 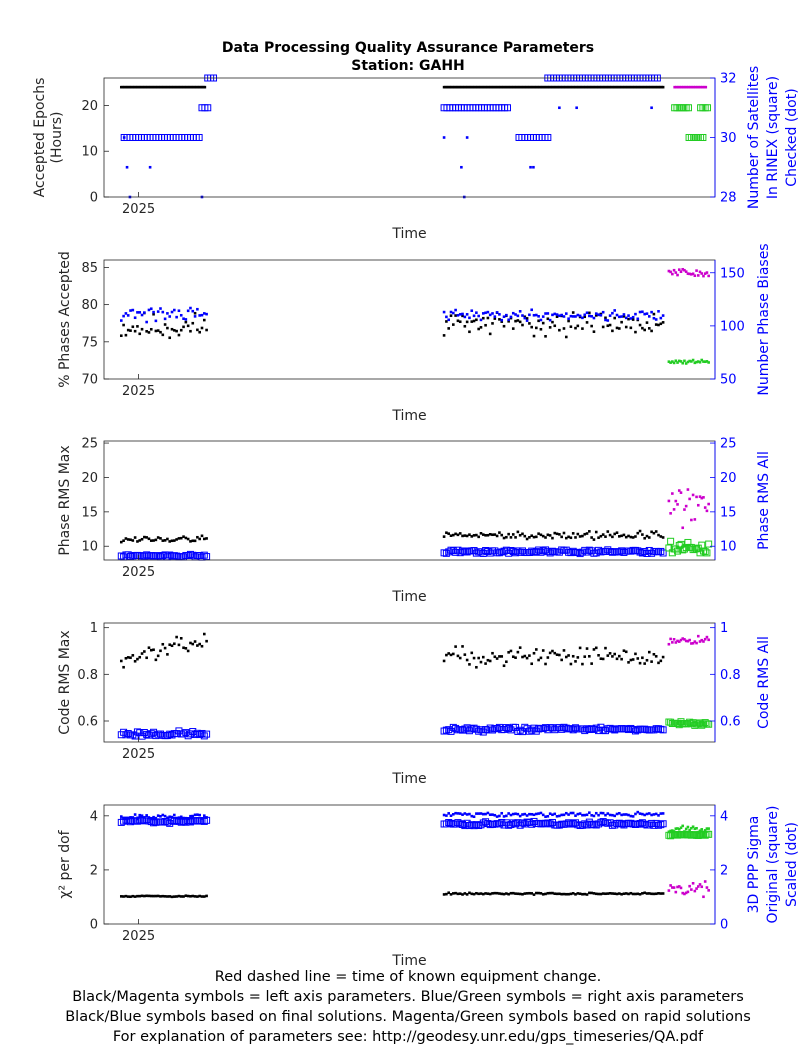 I want to click on panel-2-series-1-point, so click(x=190, y=331).